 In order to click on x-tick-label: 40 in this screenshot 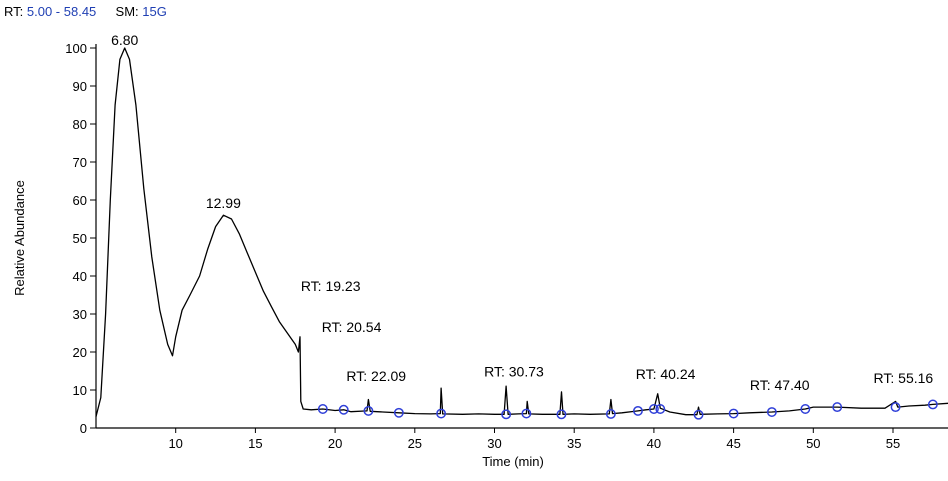, I will do `click(654, 443)`.